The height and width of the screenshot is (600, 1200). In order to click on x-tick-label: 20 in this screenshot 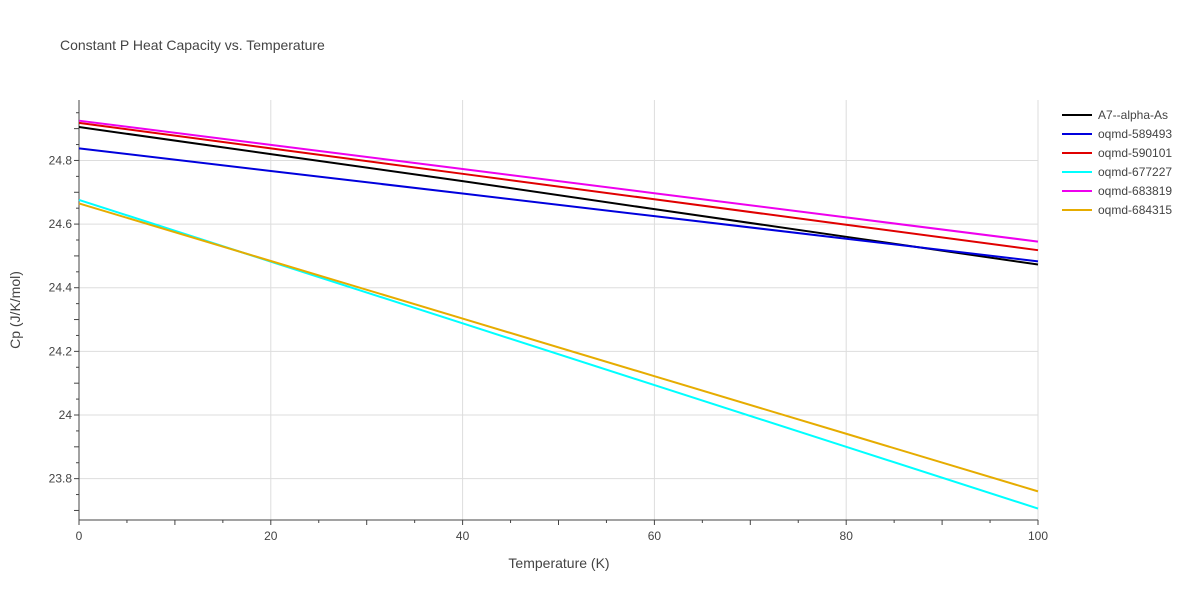, I will do `click(271, 536)`.